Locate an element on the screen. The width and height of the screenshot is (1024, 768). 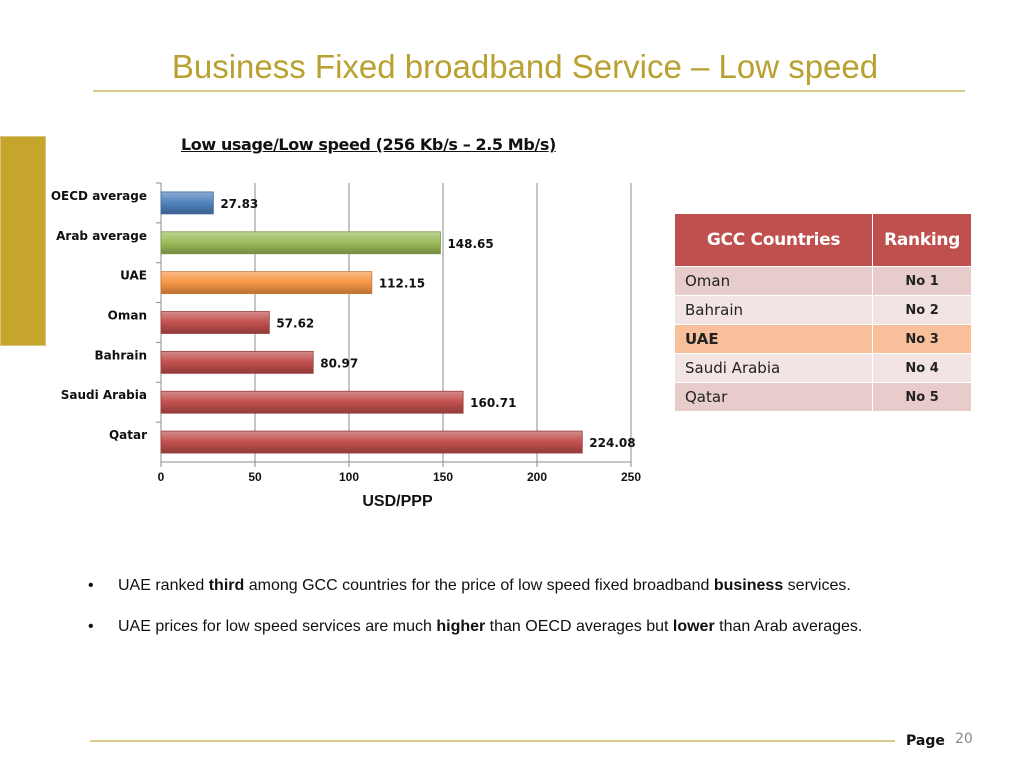
data-label: 160.71 is located at coordinates (493, 403).